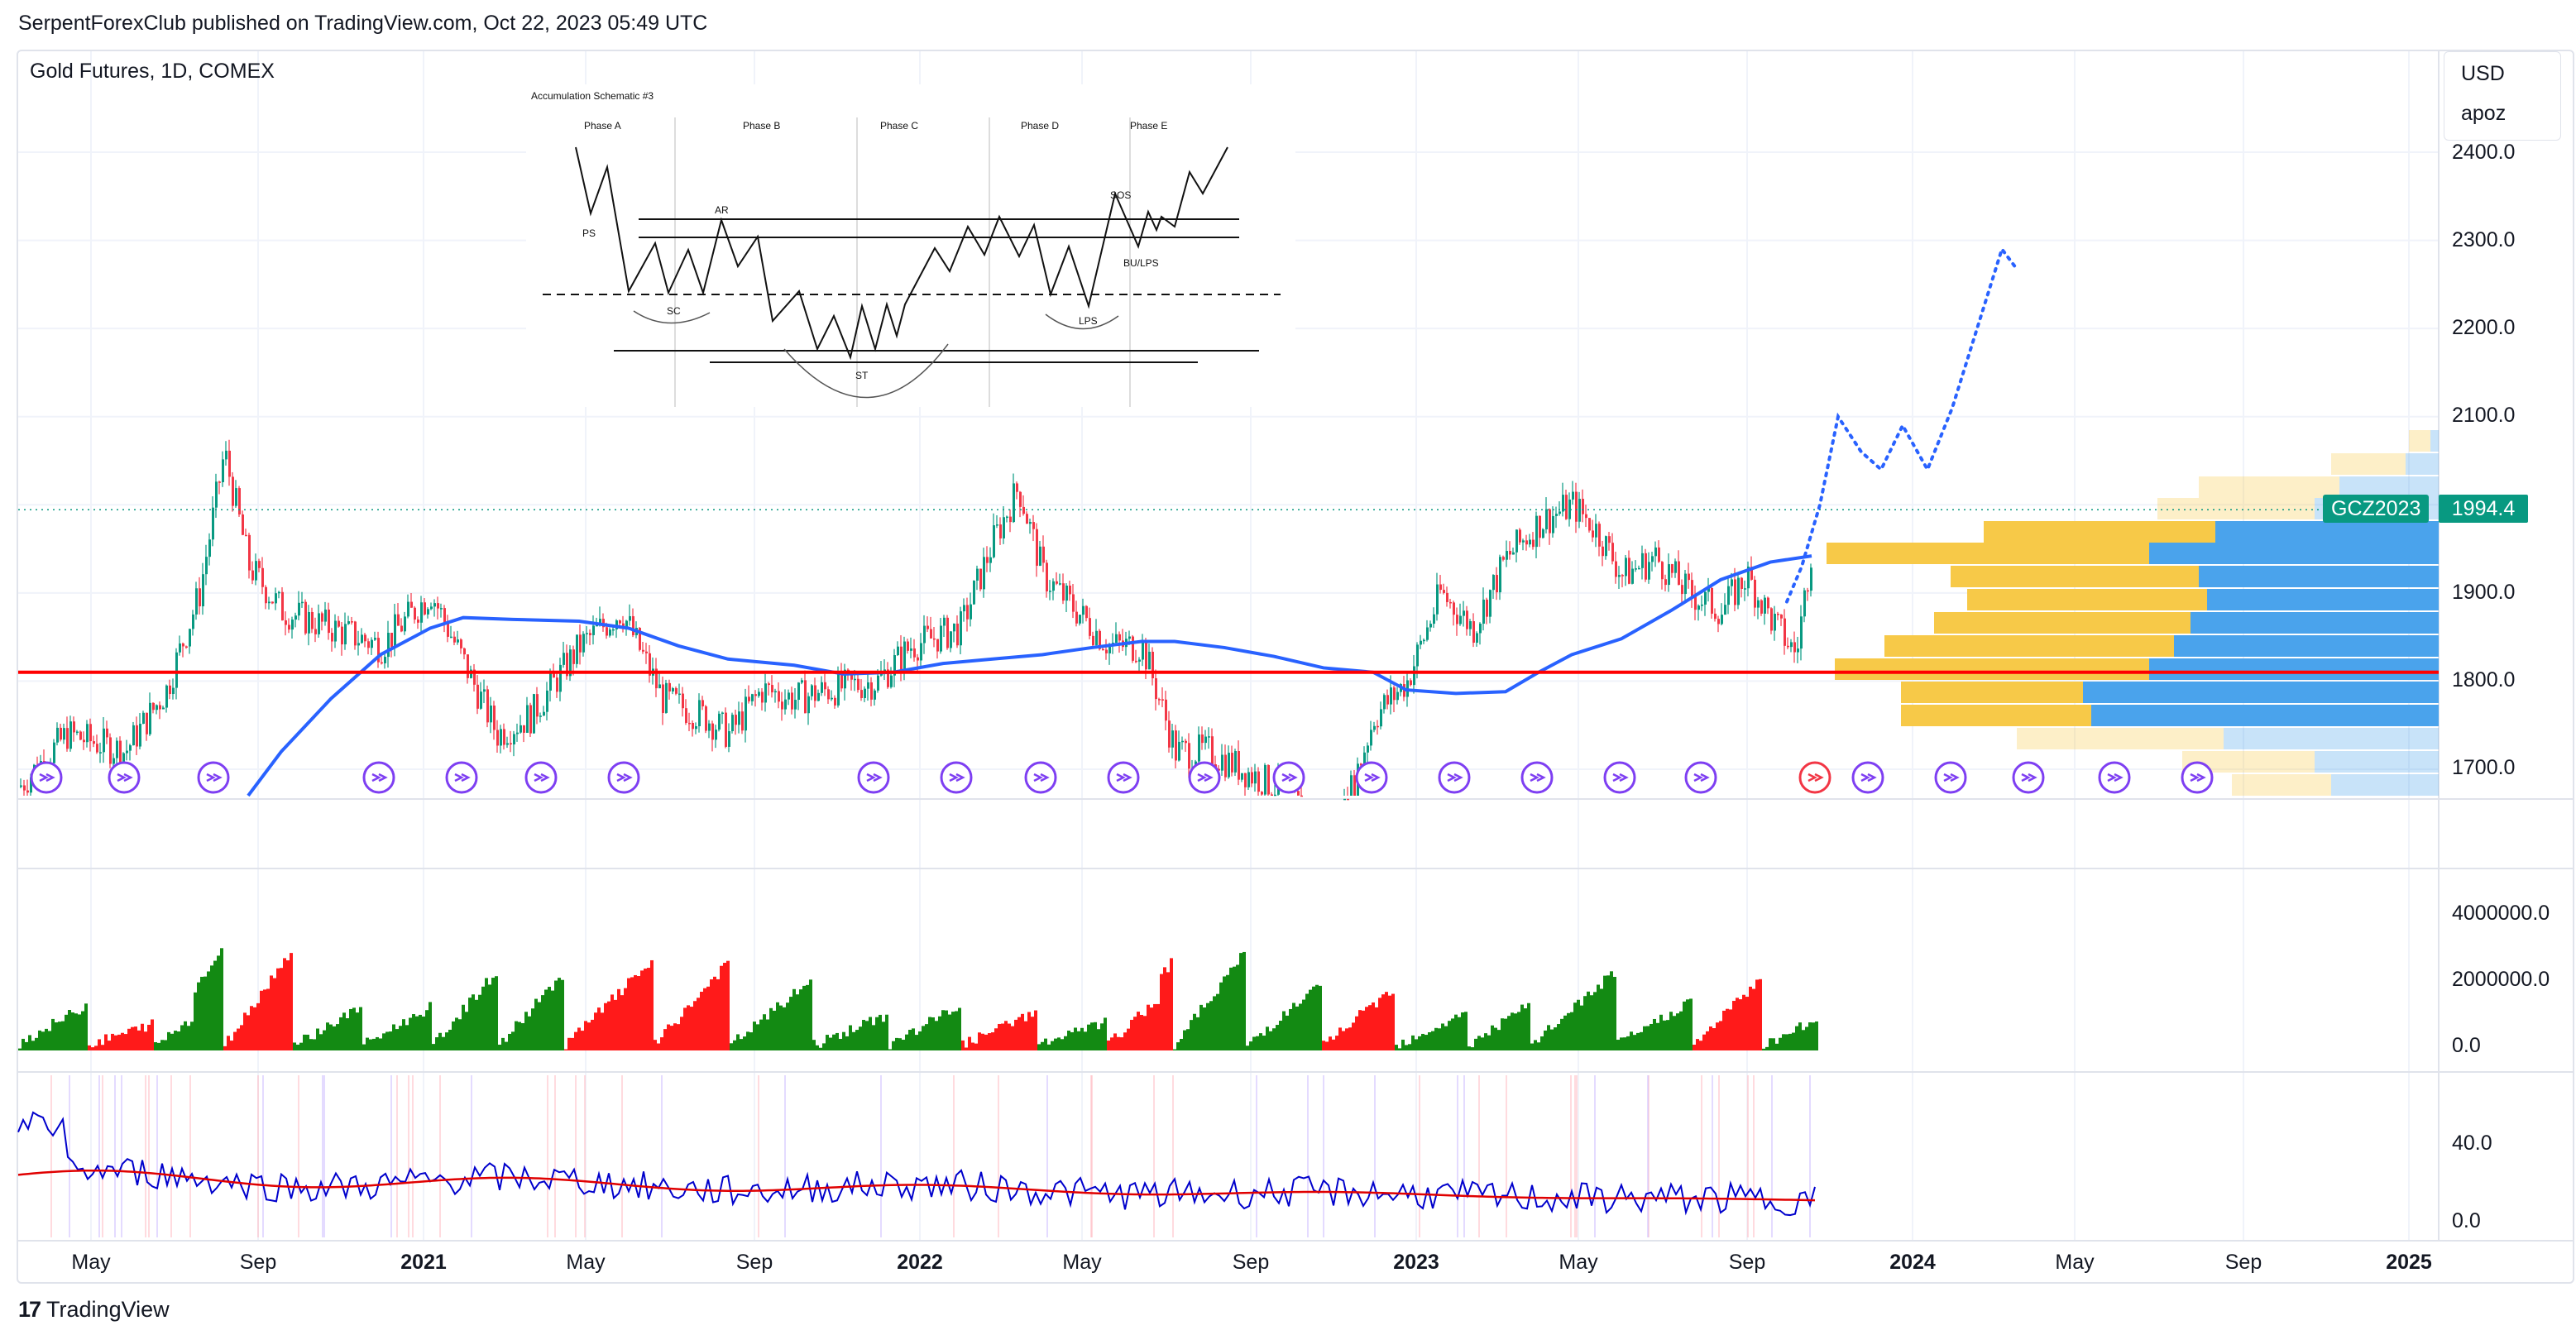 The image size is (2576, 1335). What do you see at coordinates (1040, 126) in the screenshot?
I see `phase-d-label: Phase D` at bounding box center [1040, 126].